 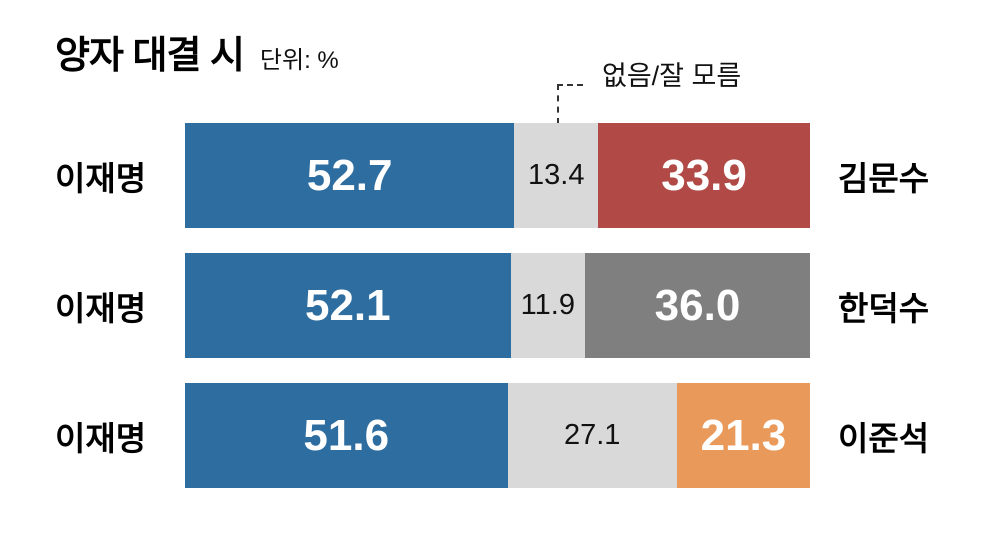 I want to click on segment-value: 21.3, so click(x=743, y=435).